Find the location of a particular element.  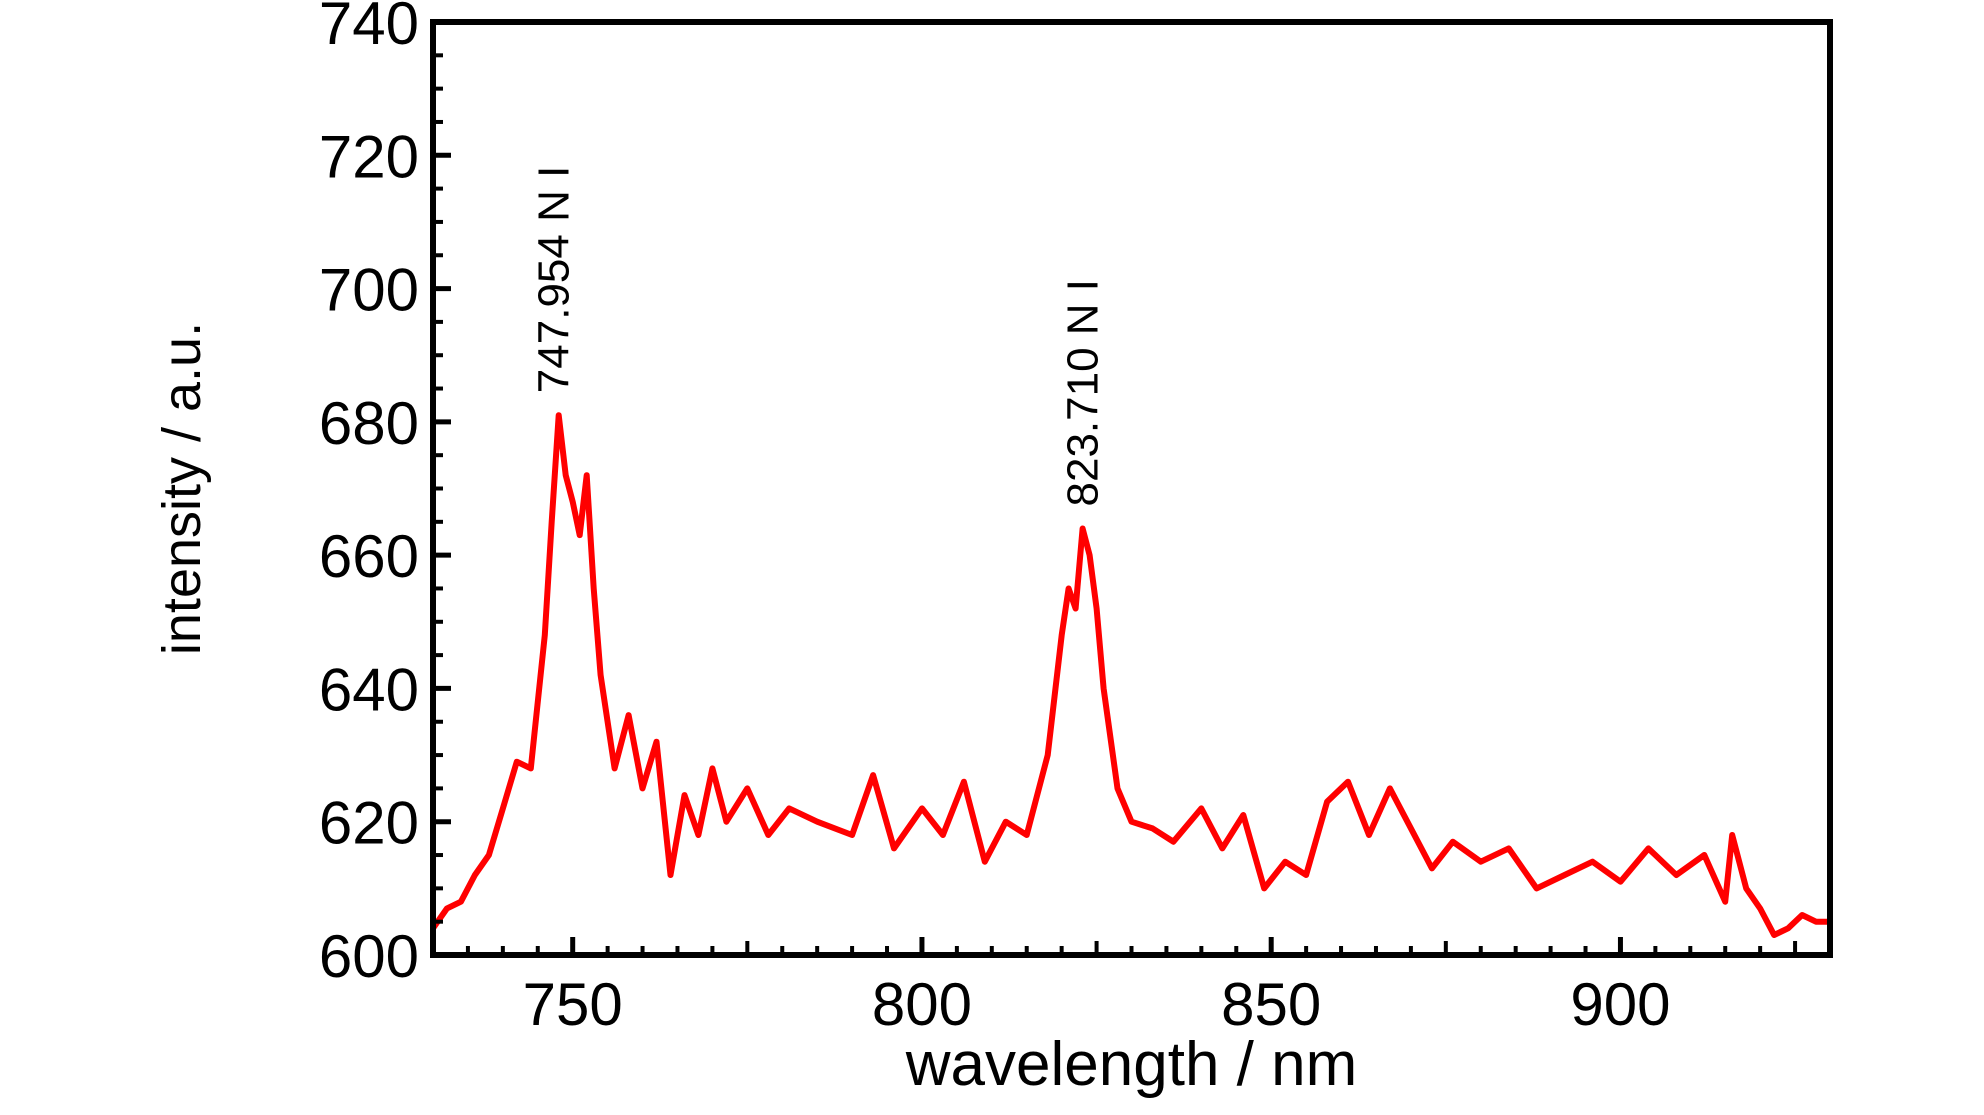

y-tick-label: 660 is located at coordinates (369, 556).